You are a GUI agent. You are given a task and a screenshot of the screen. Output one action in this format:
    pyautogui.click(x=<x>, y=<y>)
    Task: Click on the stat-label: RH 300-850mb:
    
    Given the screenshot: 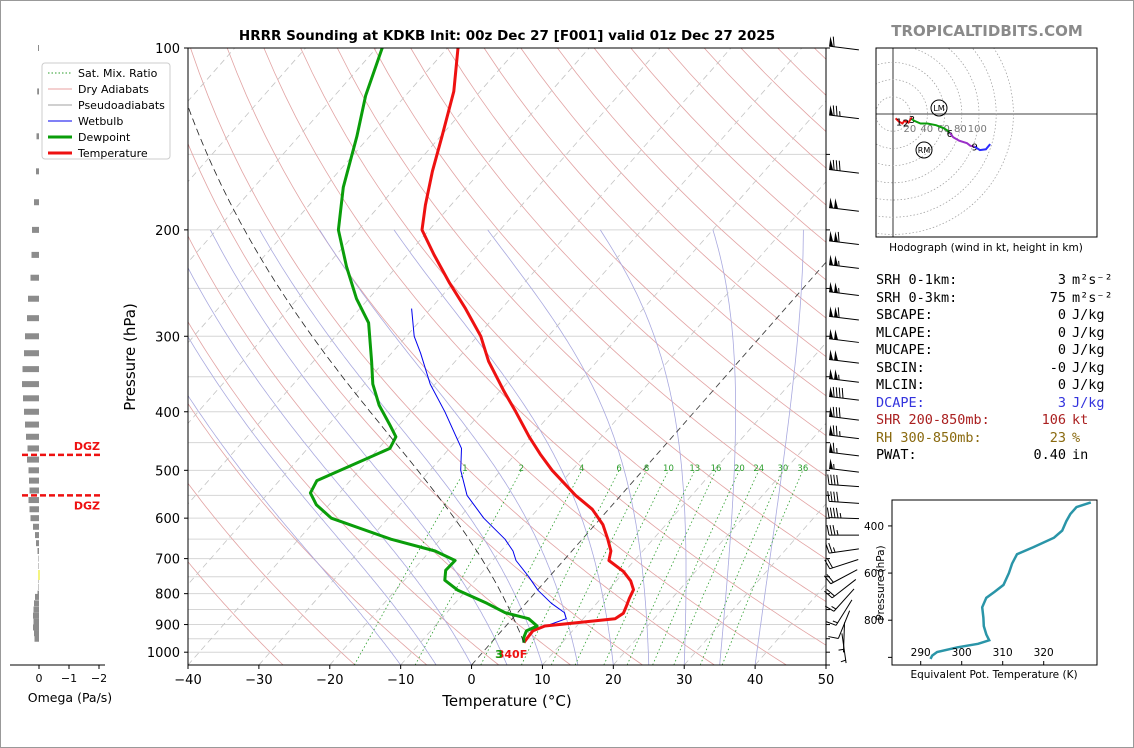 What is the action you would take?
    pyautogui.click(x=929, y=437)
    